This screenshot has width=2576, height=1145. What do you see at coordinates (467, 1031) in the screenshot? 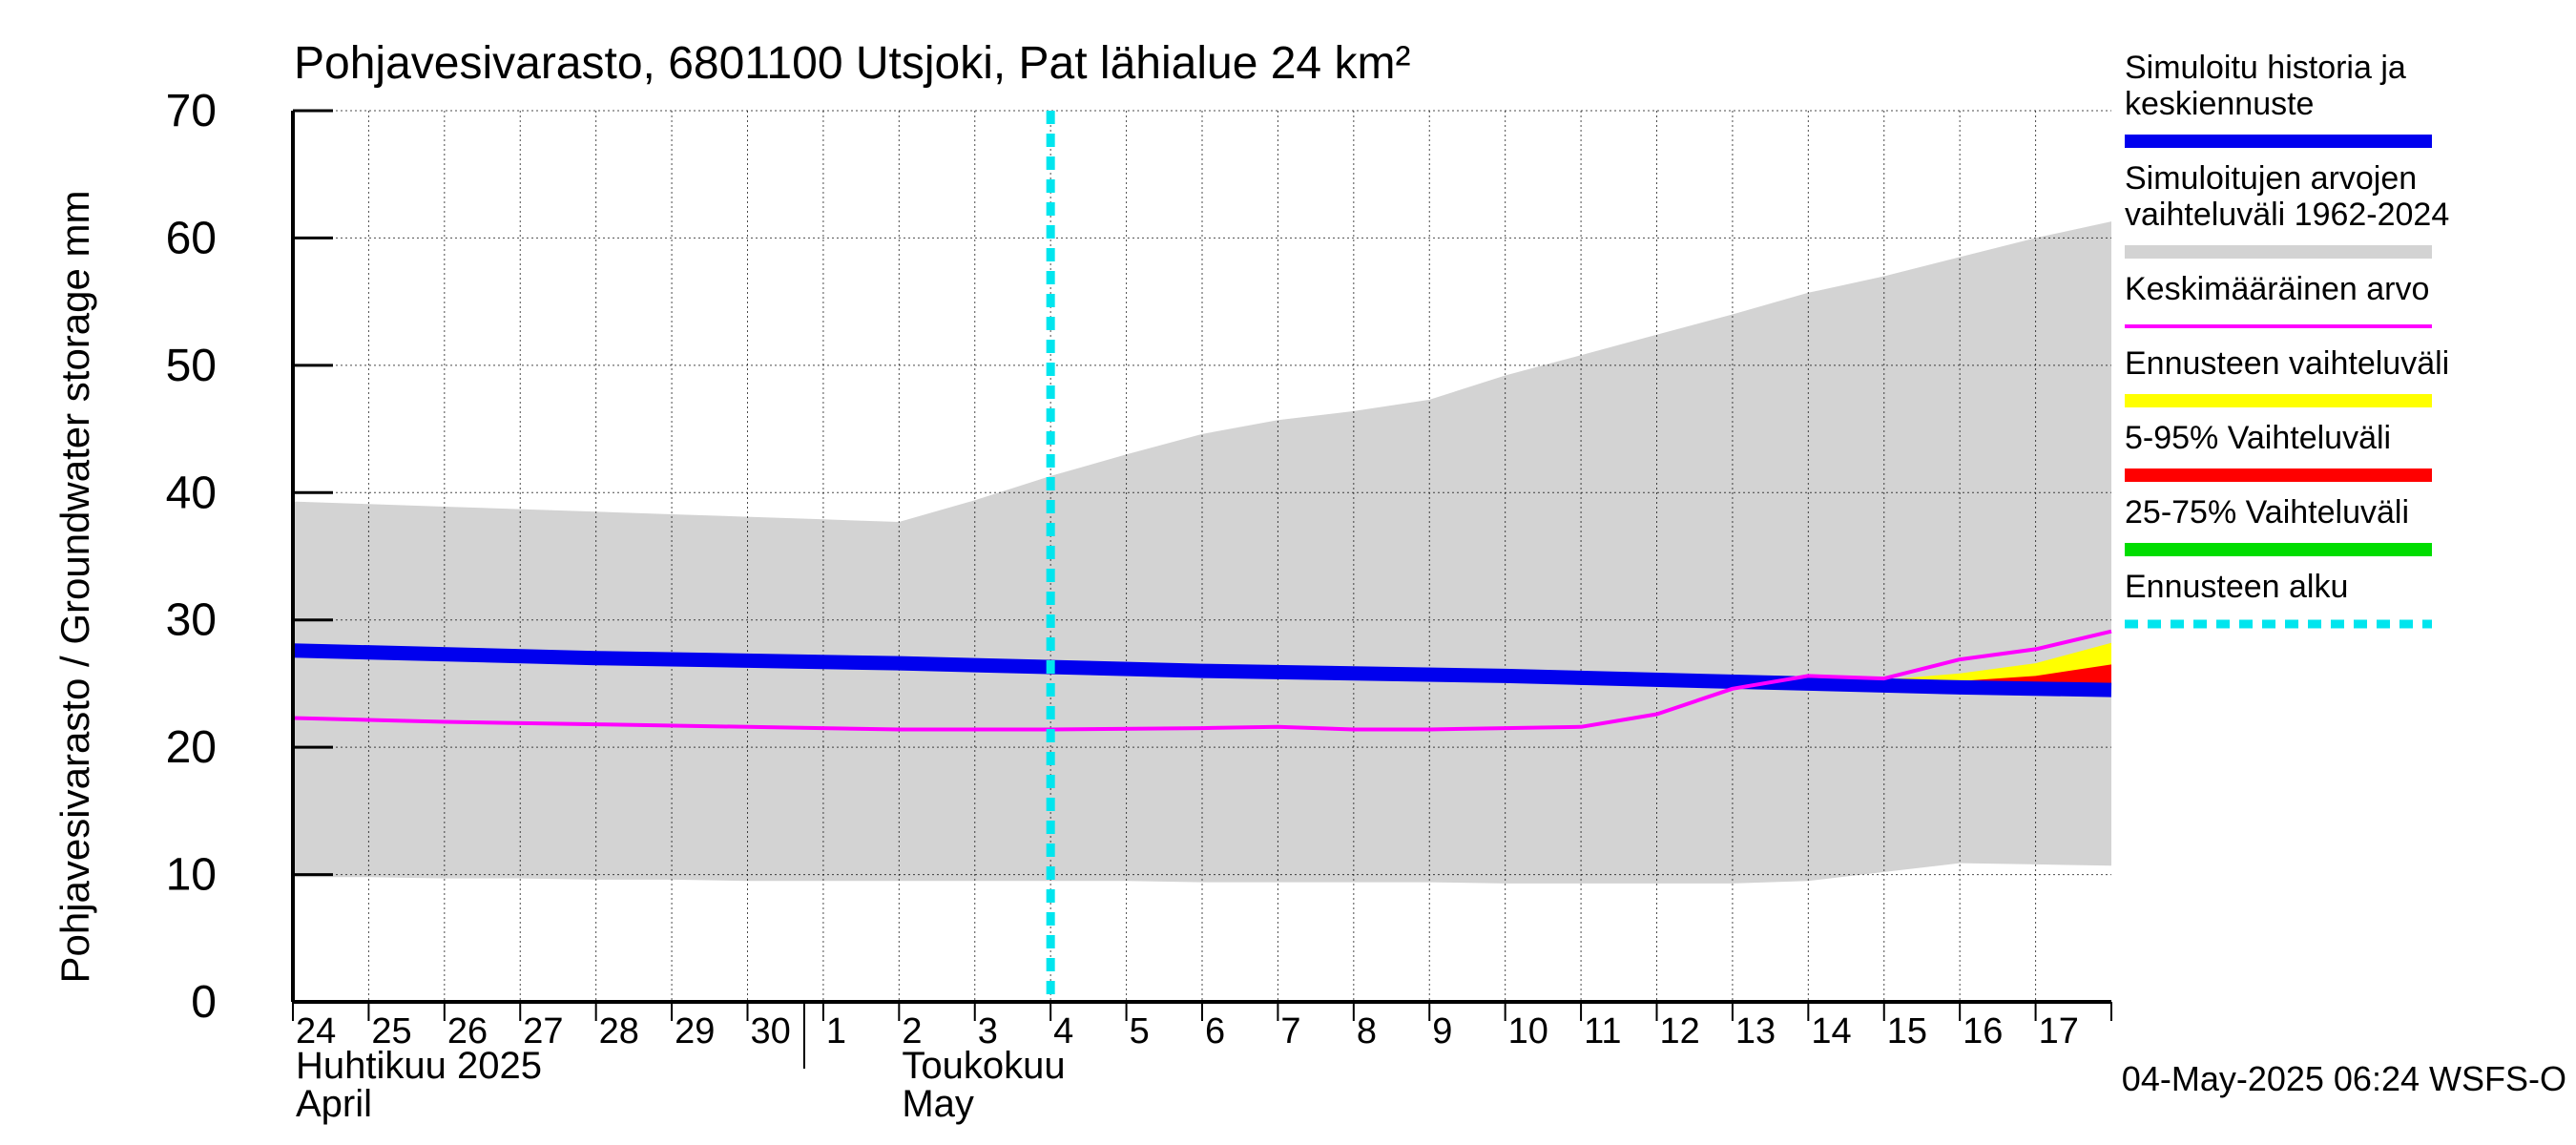
I see `x-tick-label: 26` at bounding box center [467, 1031].